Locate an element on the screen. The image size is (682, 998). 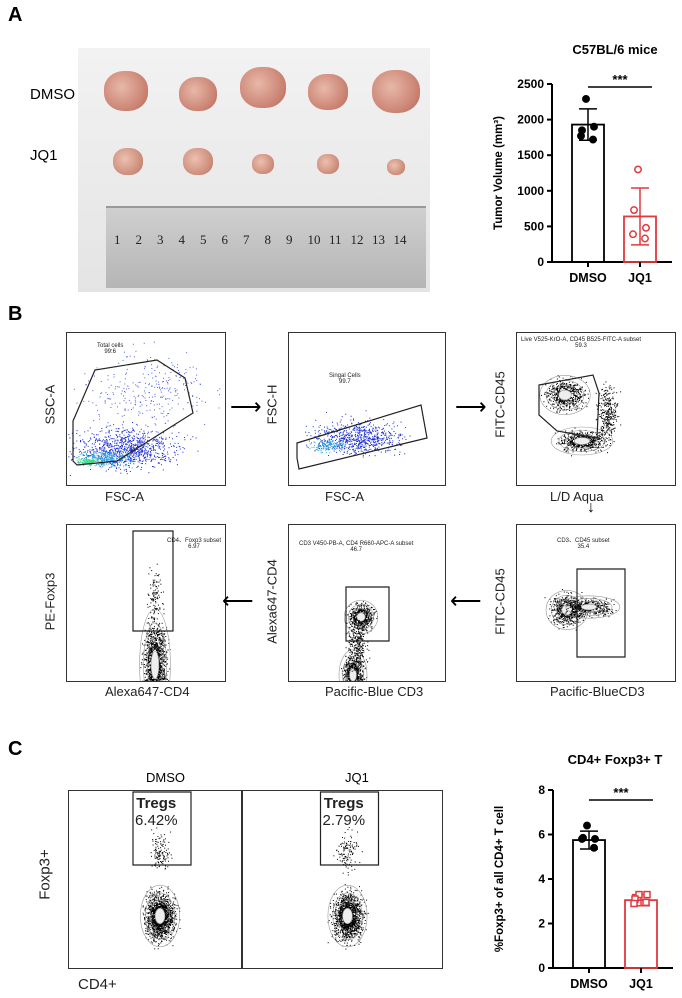
contour is located at coordinates (581, 441).